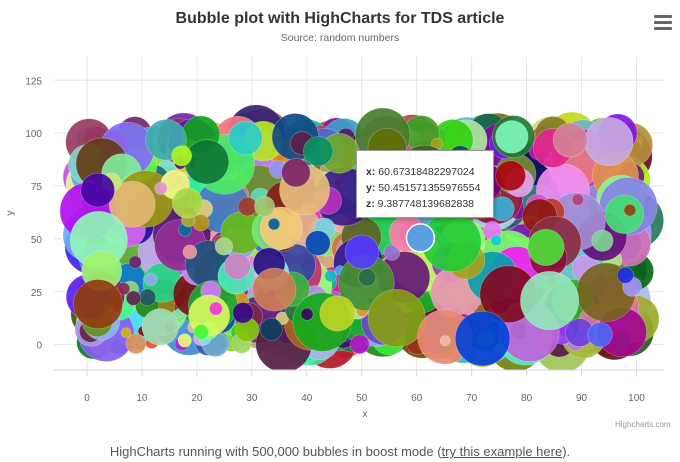 This screenshot has height=462, width=680. What do you see at coordinates (566, 451) in the screenshot?
I see `caption-end: ).` at bounding box center [566, 451].